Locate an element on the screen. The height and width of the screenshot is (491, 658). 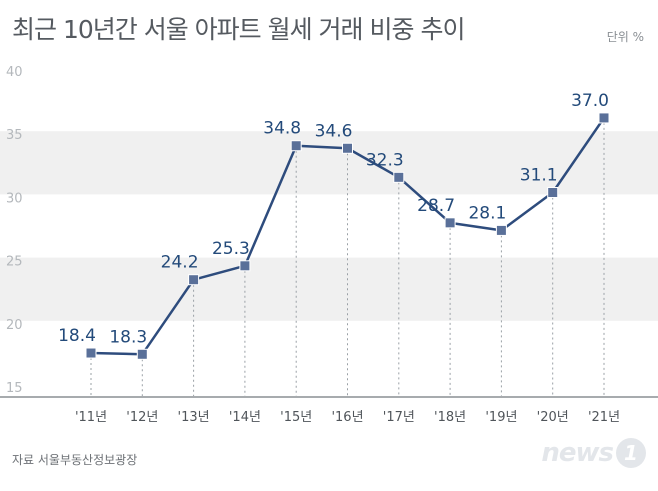
data-label: 18.4 is located at coordinates (77, 336).